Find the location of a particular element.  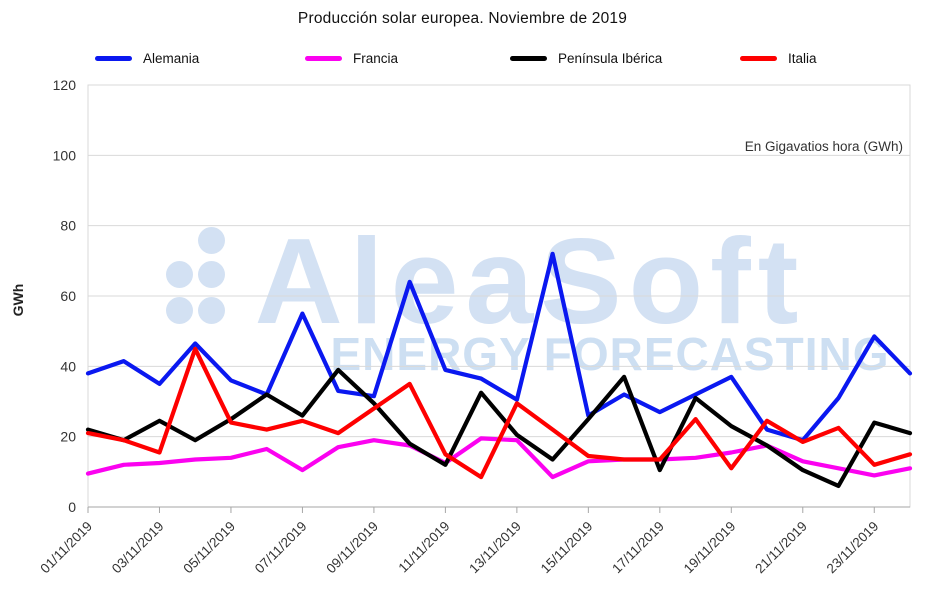

watermark-brand-text: AleaSoft is located at coordinates (530, 281).